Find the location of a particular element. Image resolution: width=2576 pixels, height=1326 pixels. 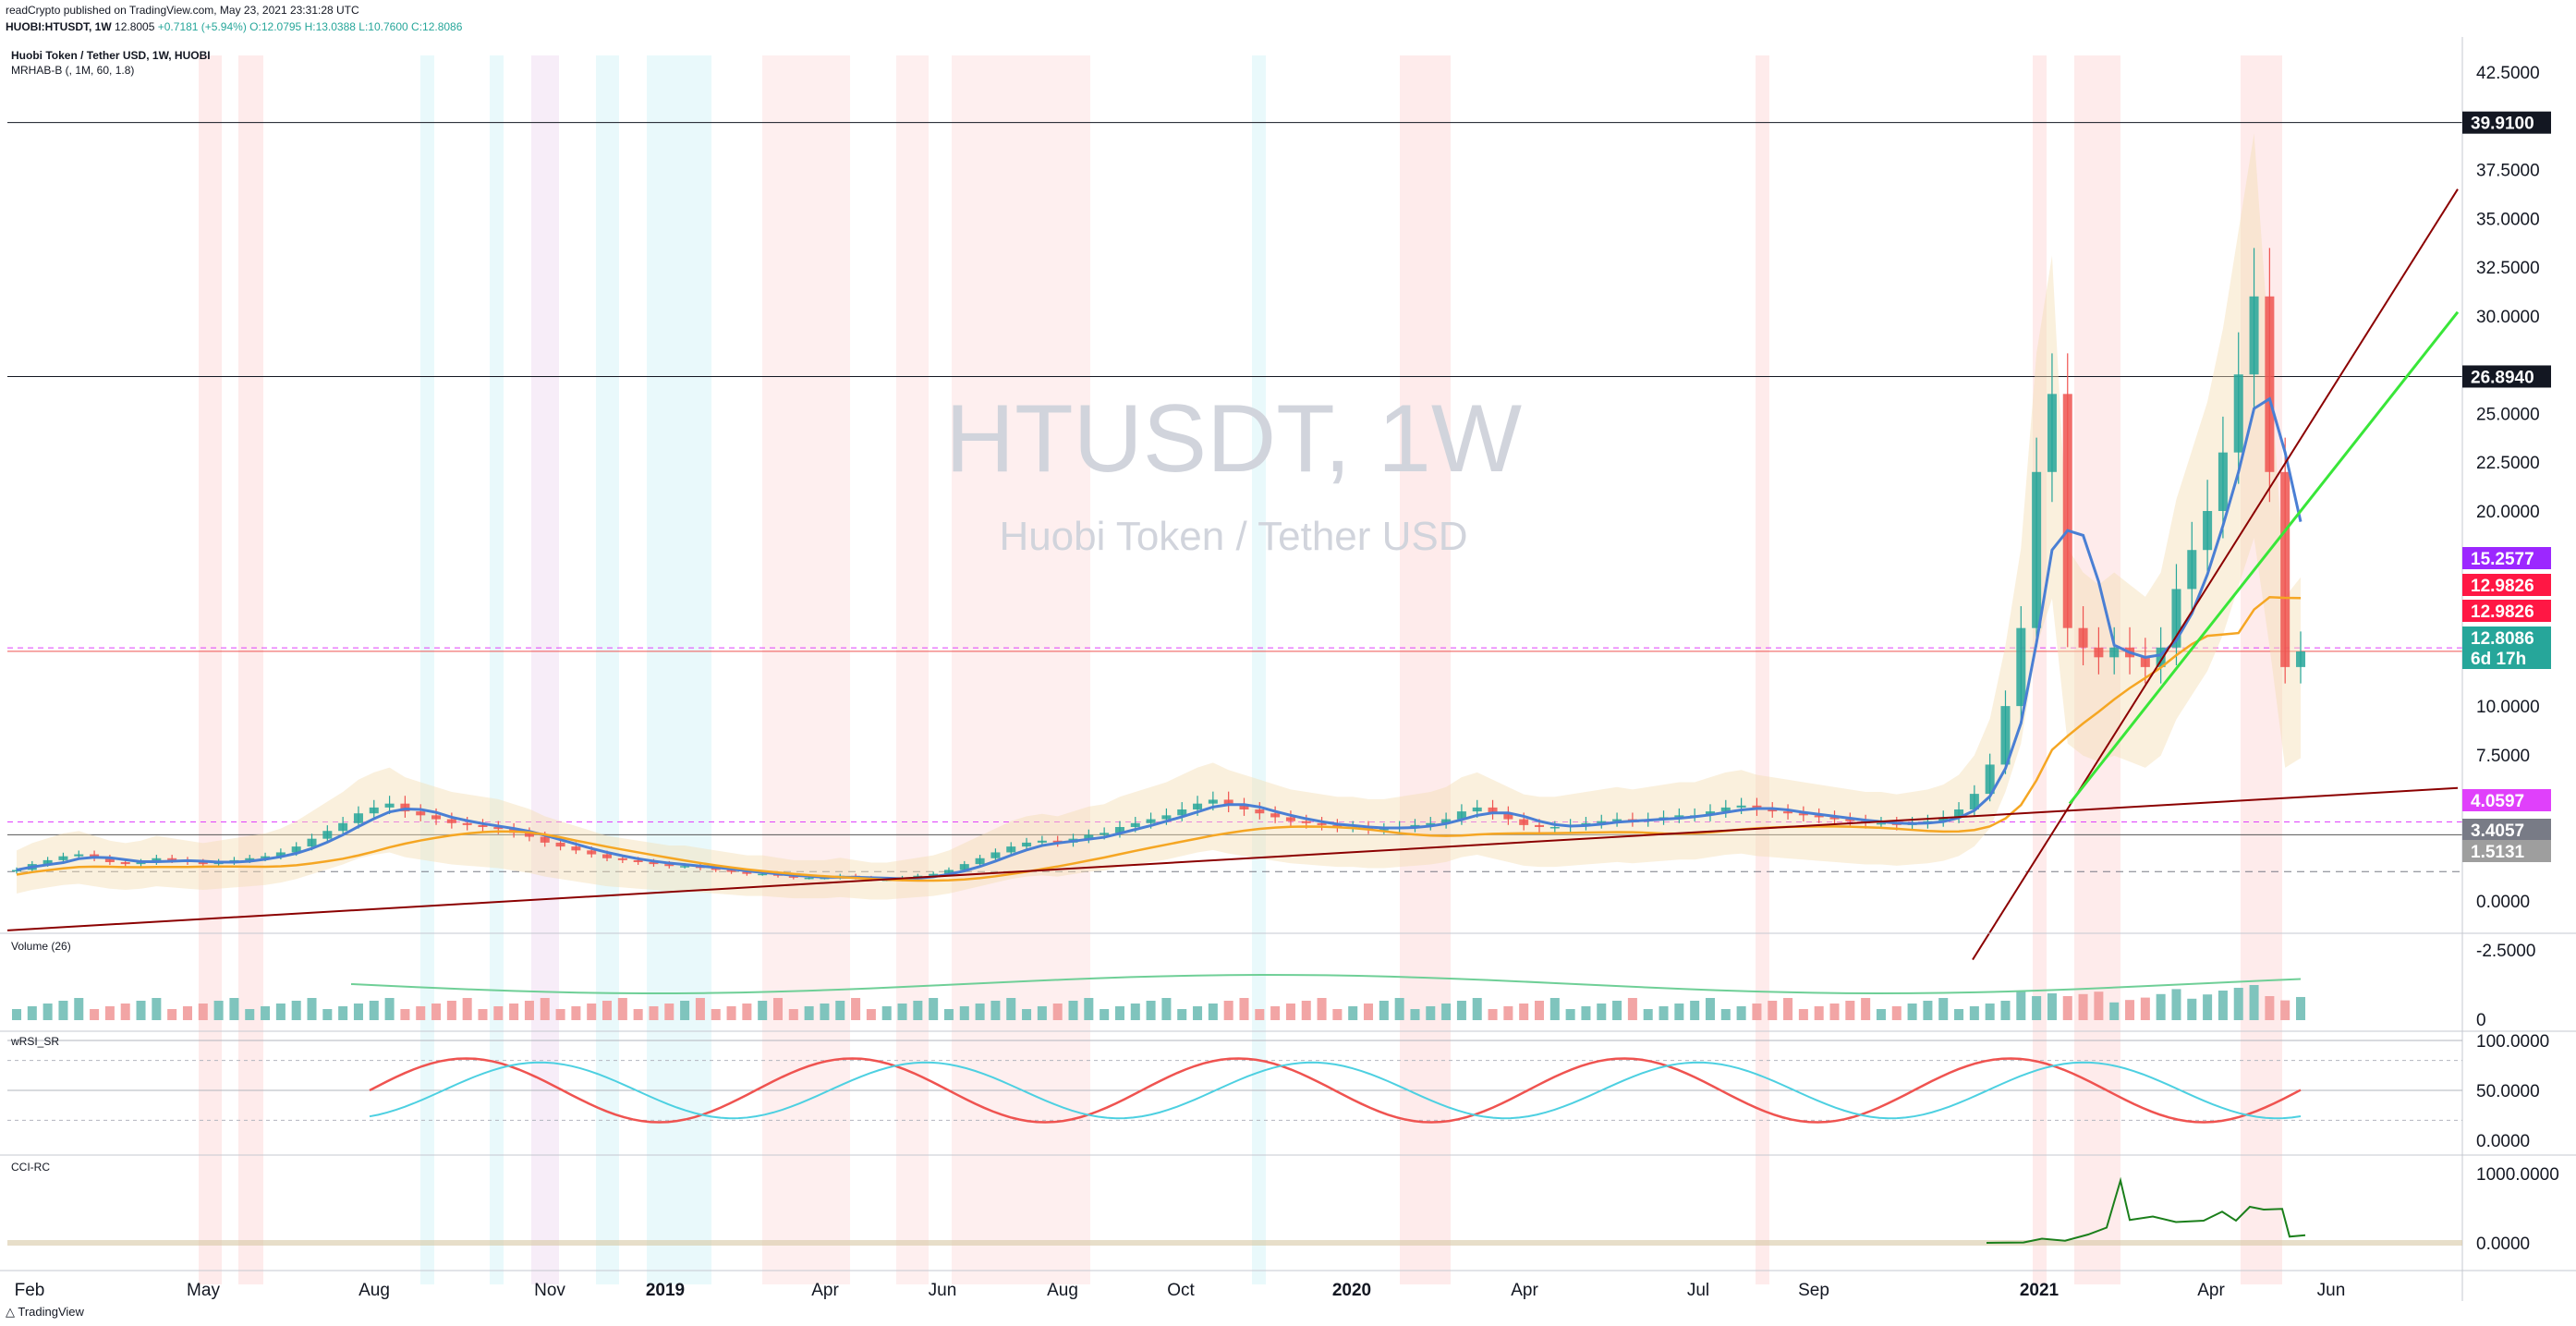

watermark-subtitle: Huobi Token / Tether USD is located at coordinates (1233, 536).